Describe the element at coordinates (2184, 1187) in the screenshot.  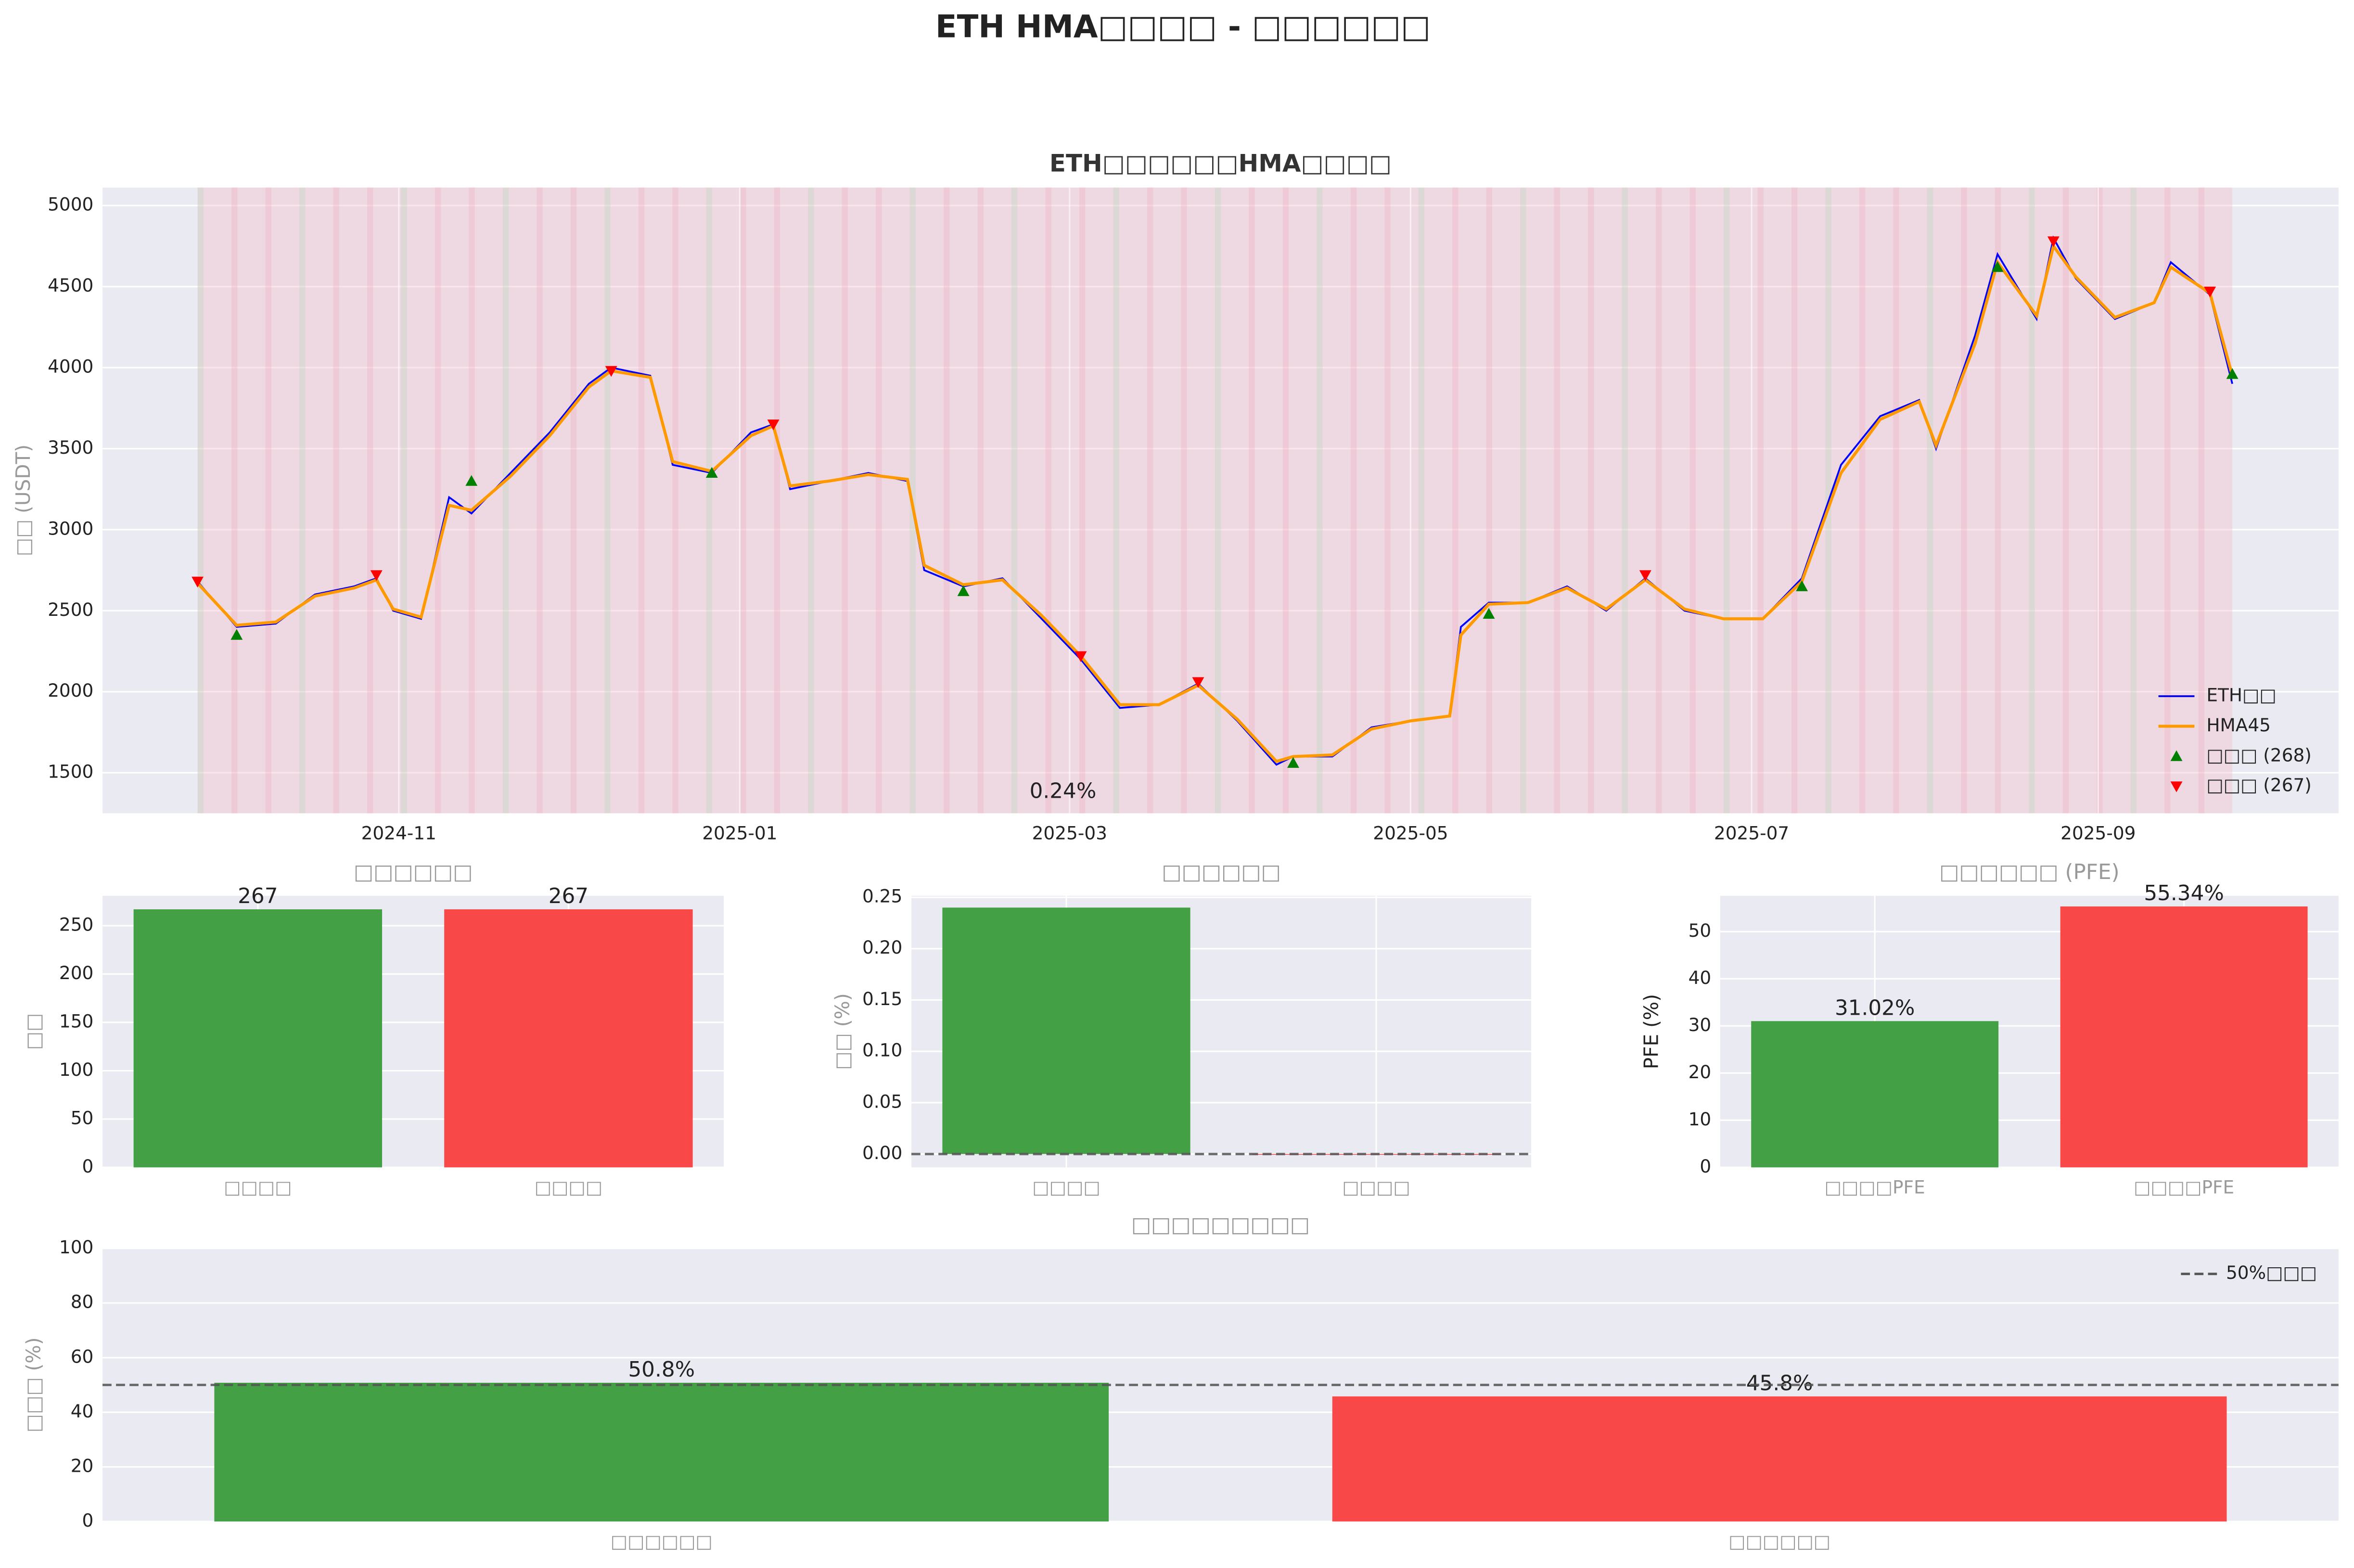
I see `x-tick-label: □□□□PFE` at that location.